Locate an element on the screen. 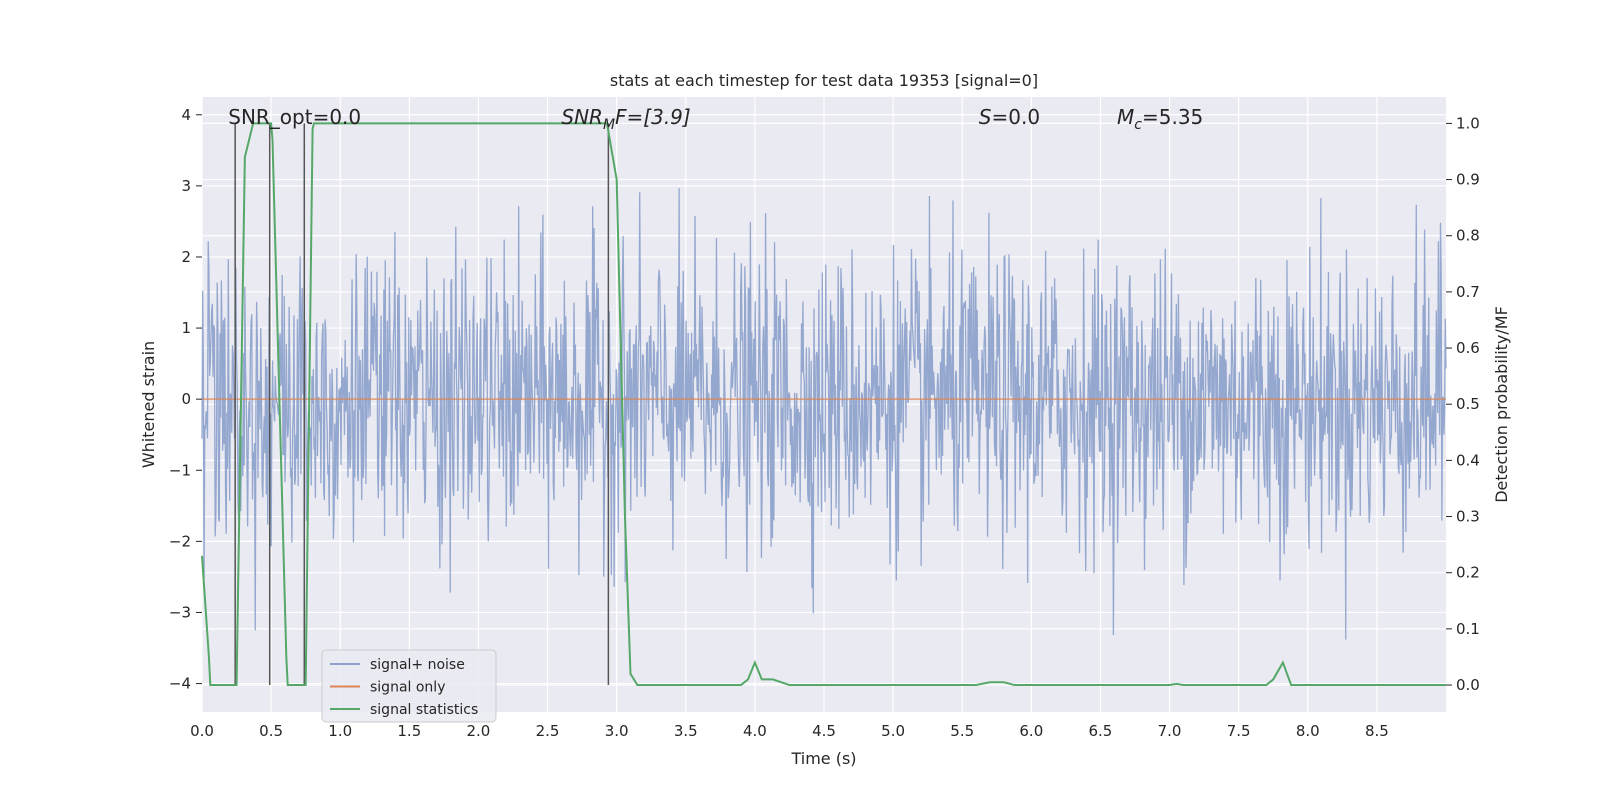  x-tick-label: 4.0 is located at coordinates (755, 731).